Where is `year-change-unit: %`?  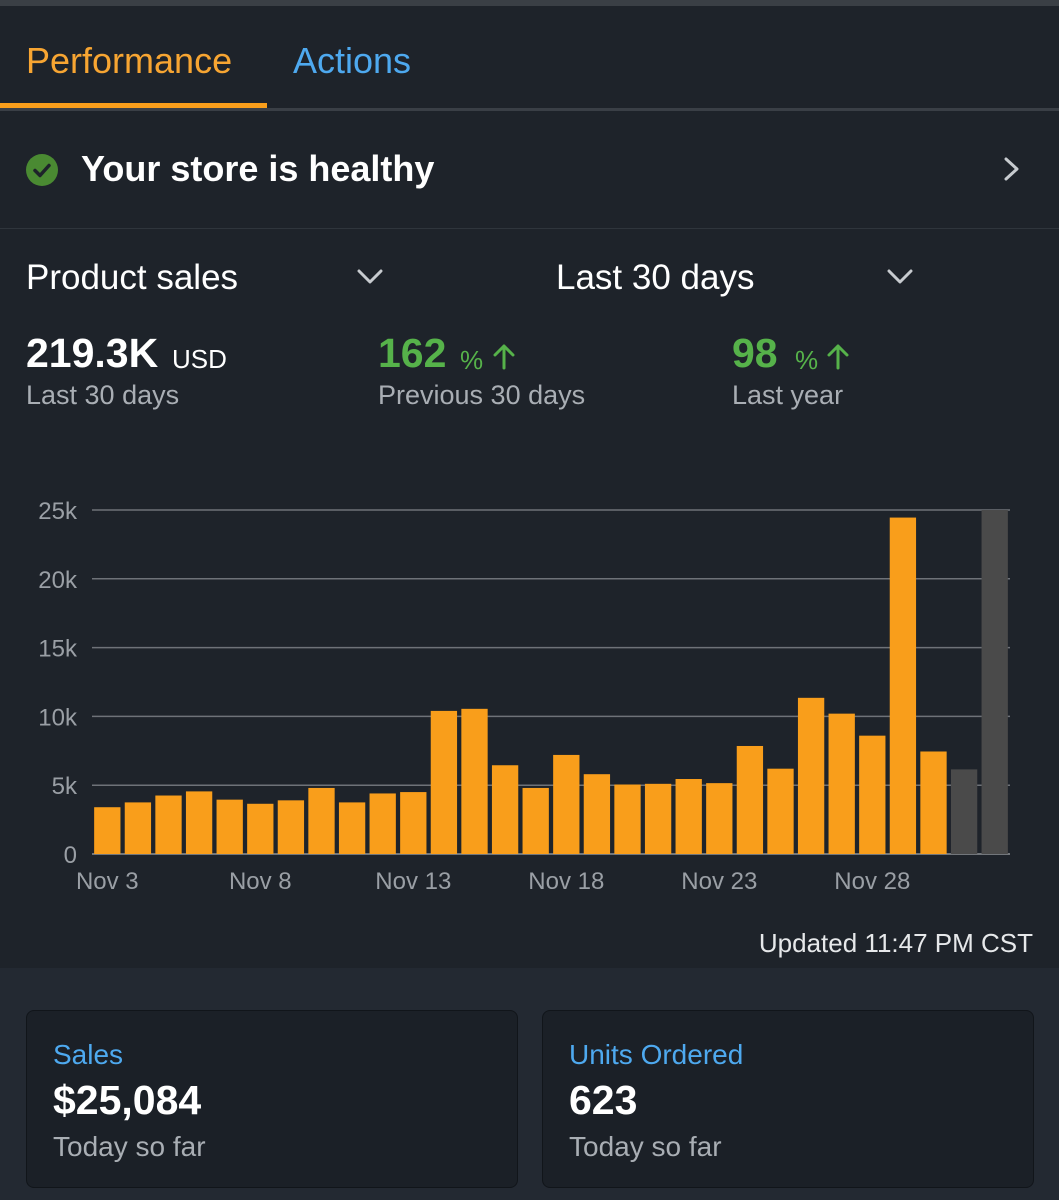 year-change-unit: % is located at coordinates (807, 360).